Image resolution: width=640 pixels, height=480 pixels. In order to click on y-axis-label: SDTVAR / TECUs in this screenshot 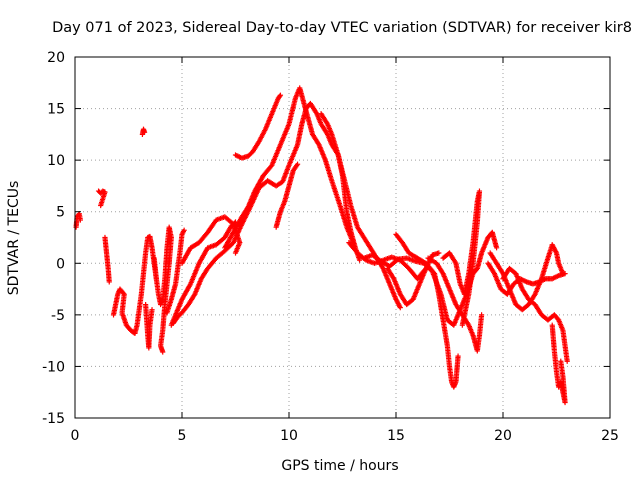, I will do `click(14, 238)`.